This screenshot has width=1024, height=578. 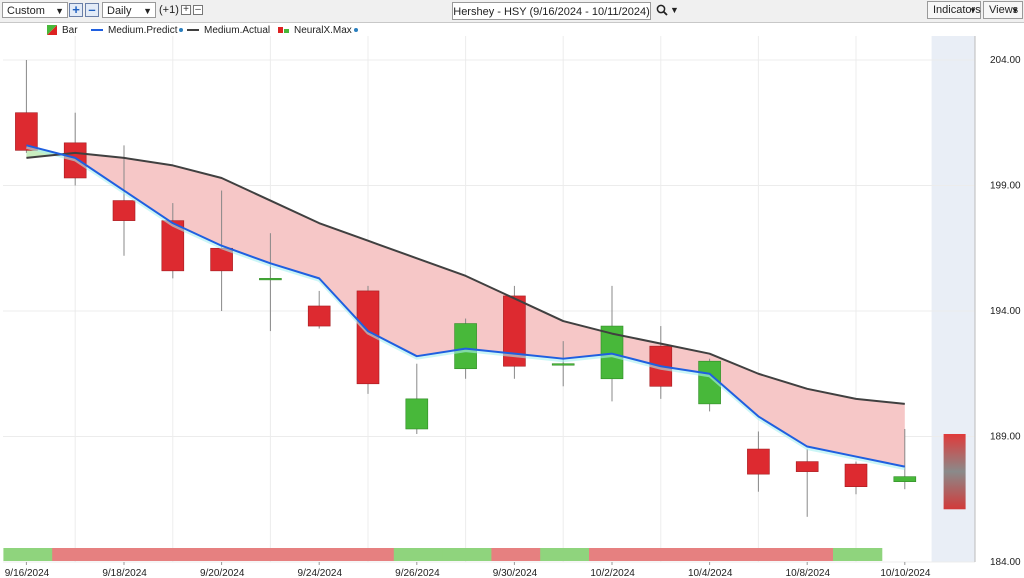 What do you see at coordinates (62, 30) in the screenshot?
I see `legend-item-bar: Bar` at bounding box center [62, 30].